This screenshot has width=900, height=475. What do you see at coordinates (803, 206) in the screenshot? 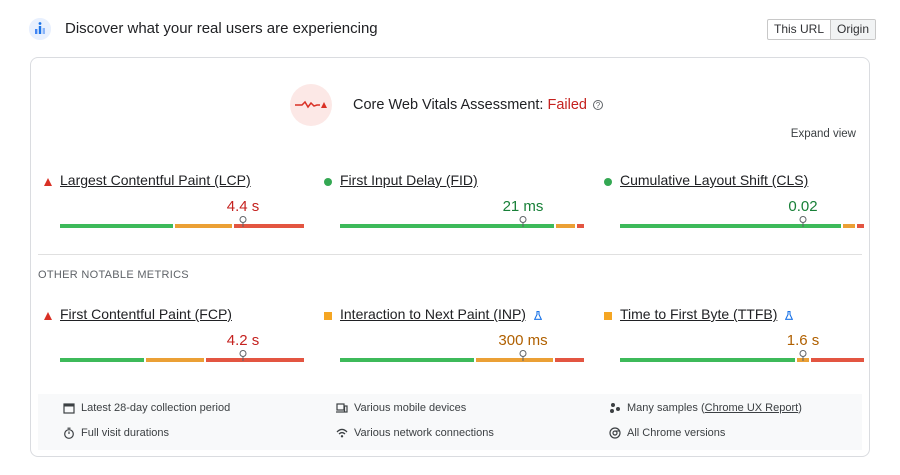
I see `metric-value: 0.02` at bounding box center [803, 206].